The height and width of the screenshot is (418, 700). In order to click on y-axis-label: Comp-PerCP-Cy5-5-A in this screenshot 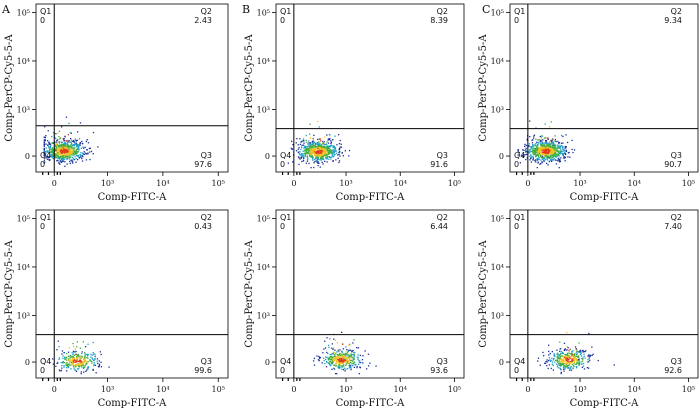, I will do `click(483, 88)`.